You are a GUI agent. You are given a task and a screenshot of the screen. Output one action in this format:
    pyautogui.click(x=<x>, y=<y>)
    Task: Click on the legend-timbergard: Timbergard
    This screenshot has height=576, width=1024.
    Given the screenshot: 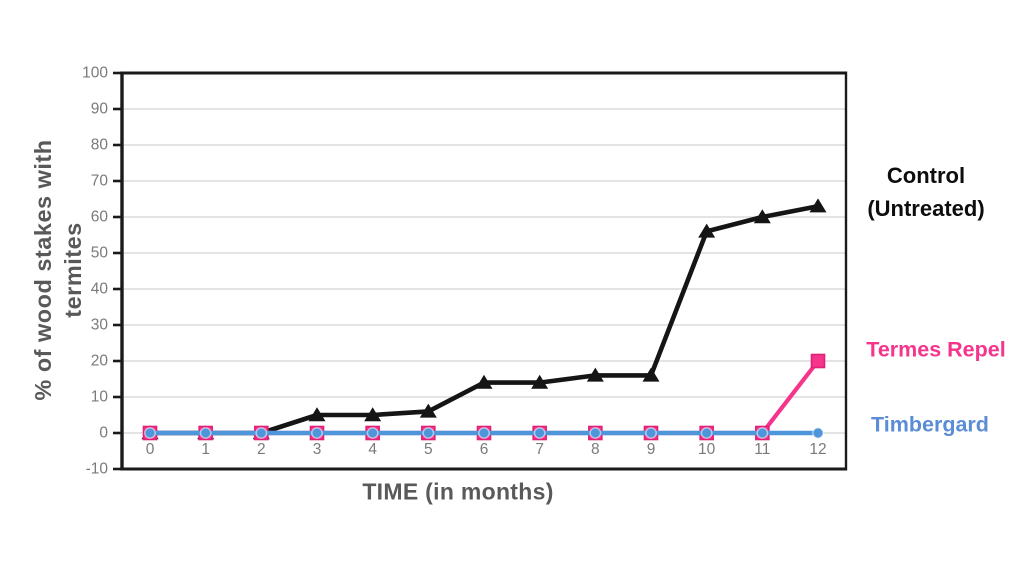 What is the action you would take?
    pyautogui.click(x=930, y=424)
    